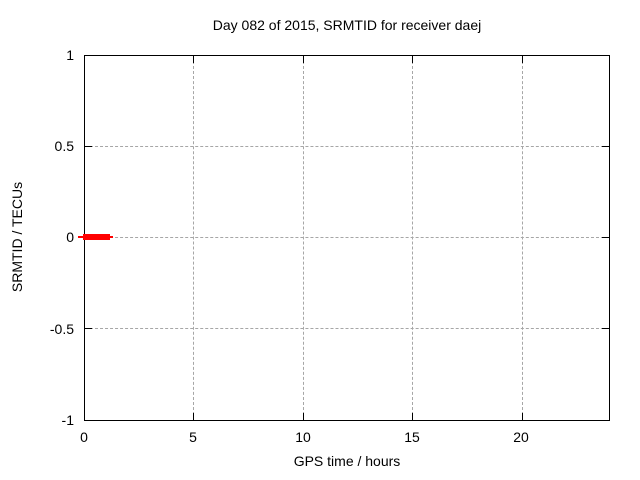 The width and height of the screenshot is (640, 480). I want to click on x-tick-label-20: 20, so click(521, 437).